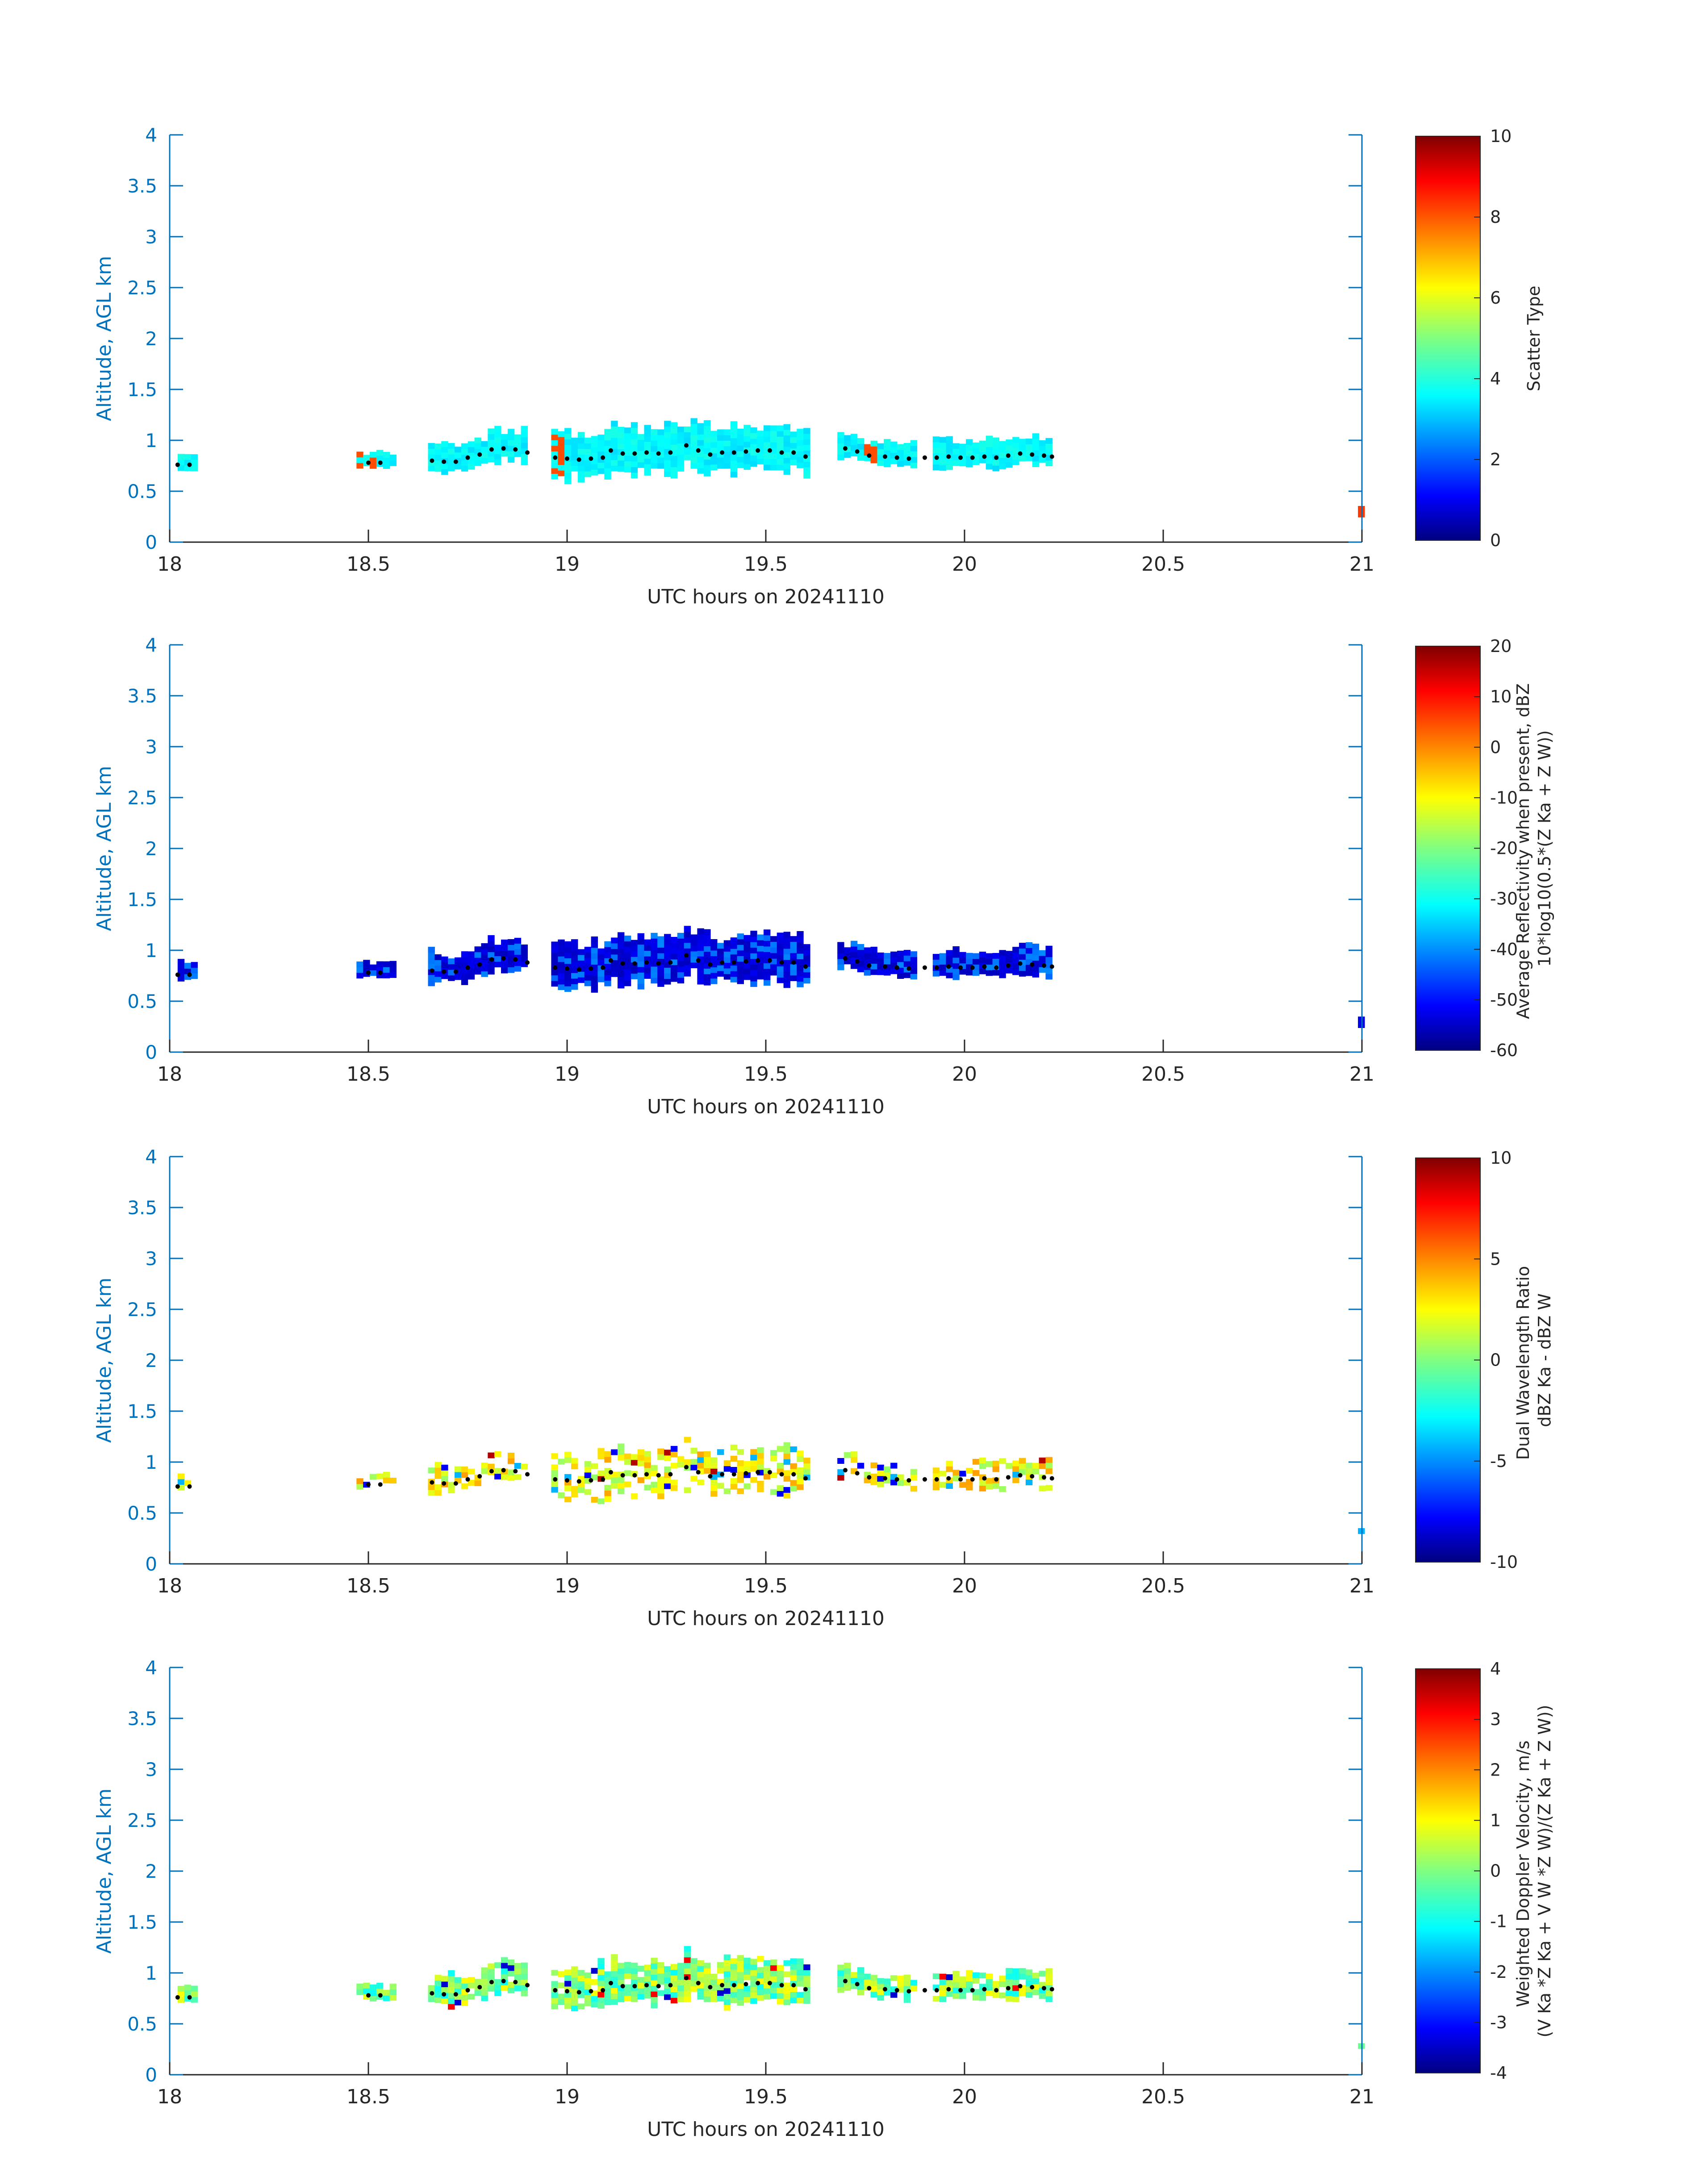 This screenshot has height=2177, width=1708. Describe the element at coordinates (1504, 848) in the screenshot. I see `colorbar-tick-label: -20` at that location.